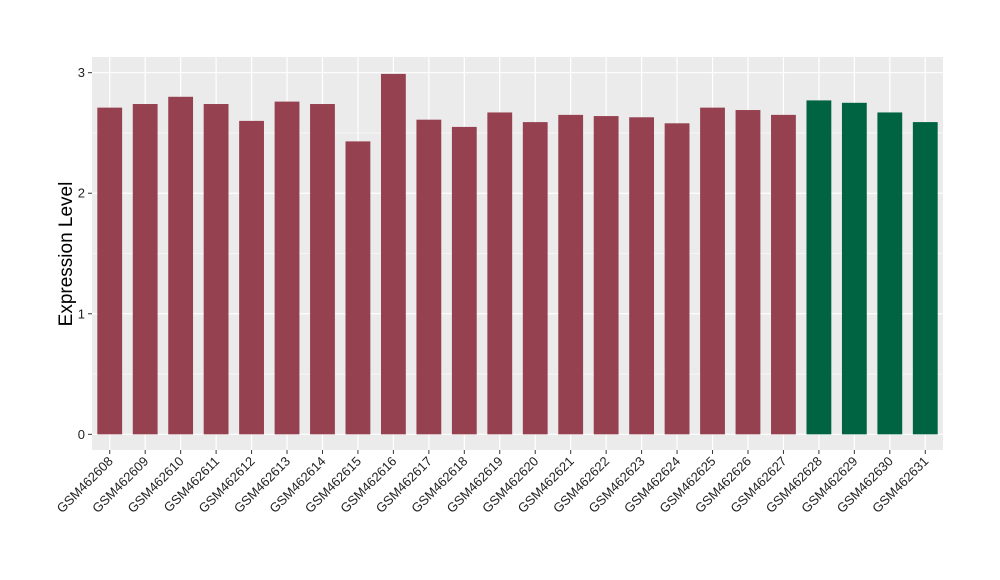 This screenshot has height=580, width=1000. Describe the element at coordinates (81, 313) in the screenshot. I see `y-tick-label: 1` at that location.